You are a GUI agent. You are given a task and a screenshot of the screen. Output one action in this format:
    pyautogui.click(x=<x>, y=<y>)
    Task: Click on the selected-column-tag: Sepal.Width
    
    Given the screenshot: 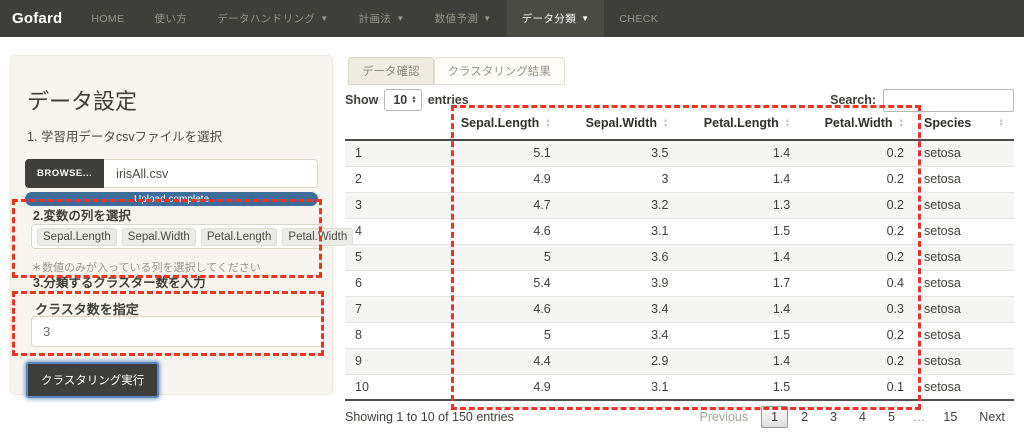 What is the action you would take?
    pyautogui.click(x=158, y=236)
    